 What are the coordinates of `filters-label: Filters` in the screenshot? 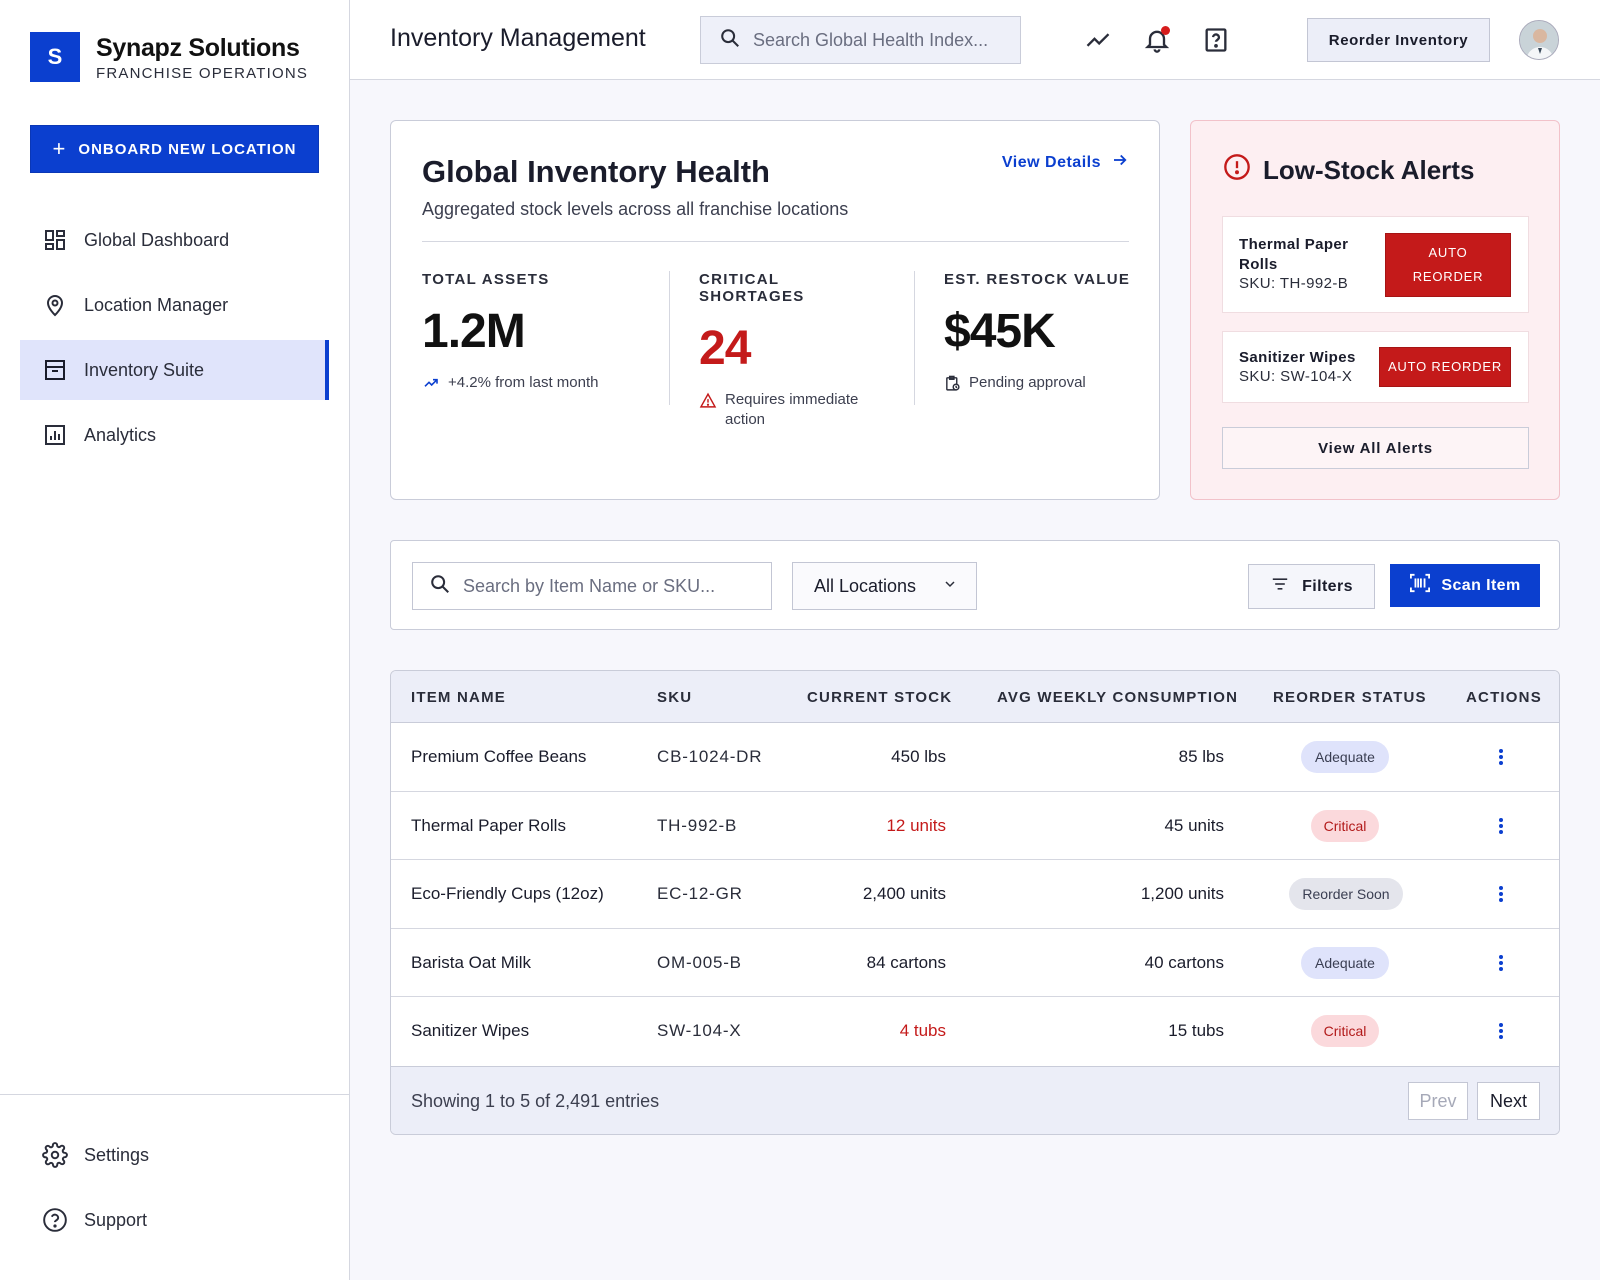 It's located at (1327, 586).